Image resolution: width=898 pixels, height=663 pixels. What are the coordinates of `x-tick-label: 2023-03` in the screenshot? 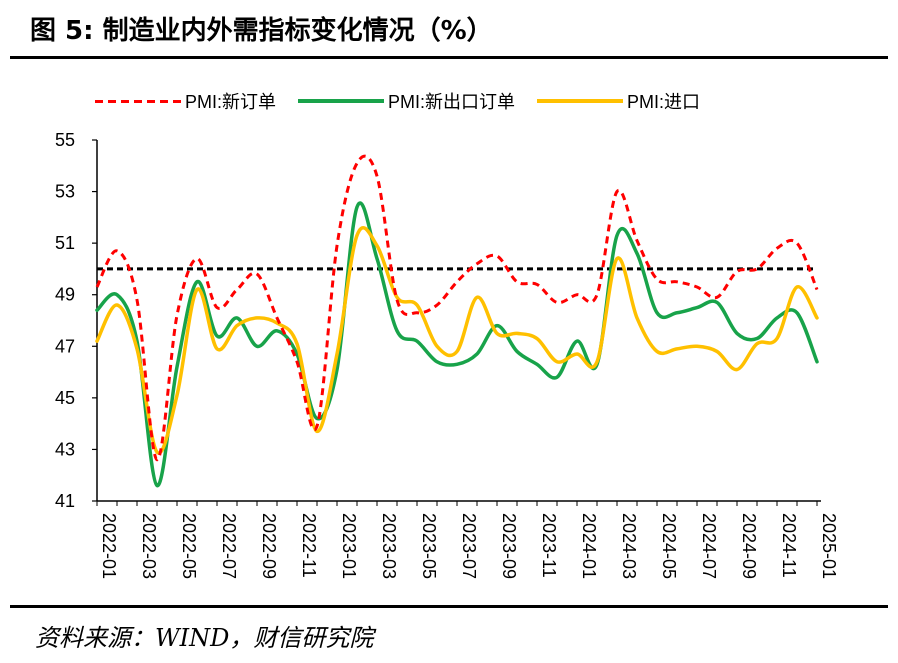 It's located at (389, 546).